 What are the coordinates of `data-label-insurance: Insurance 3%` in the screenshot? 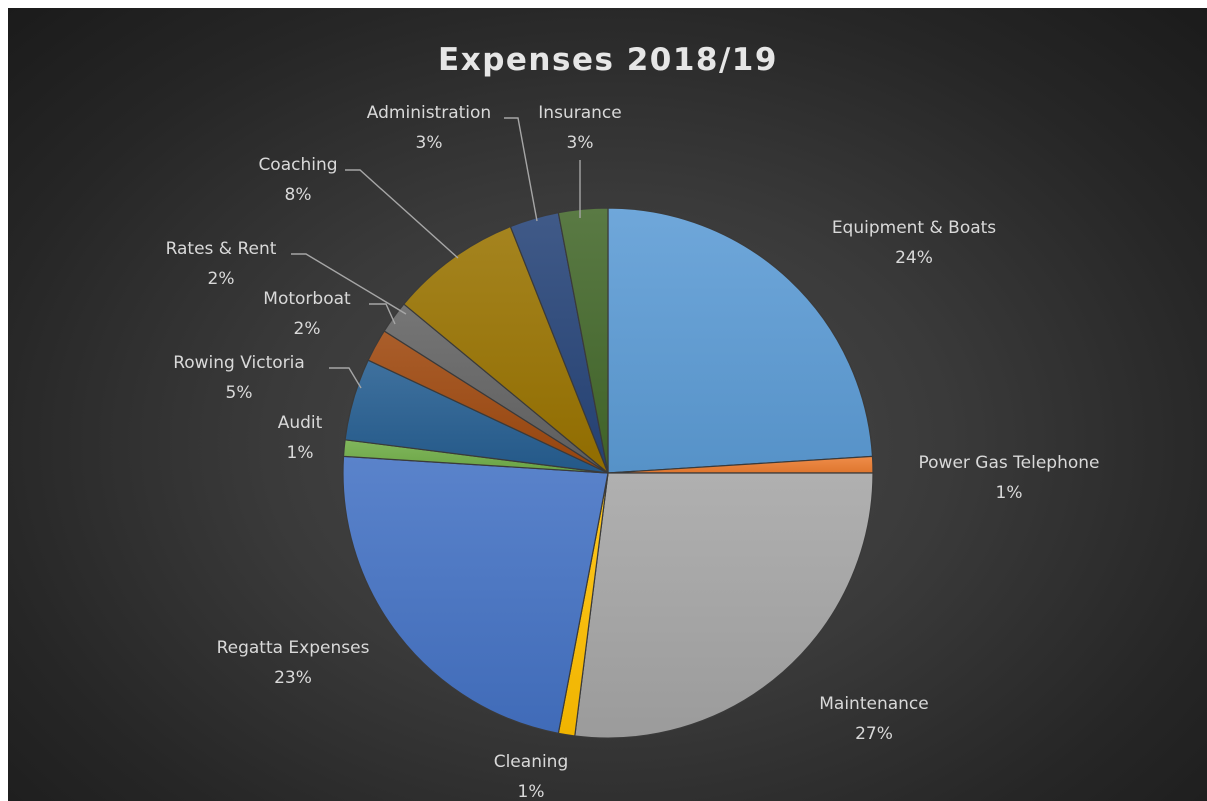 It's located at (579, 128).